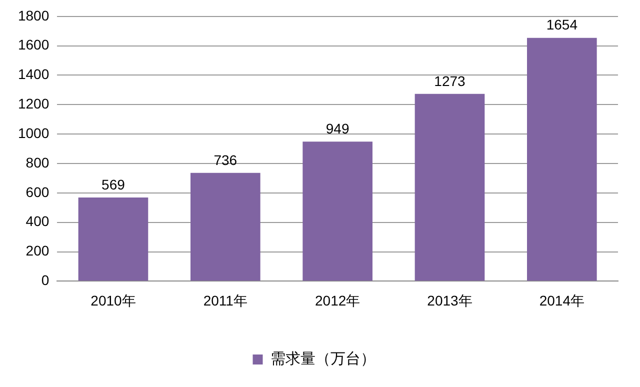 This screenshot has height=387, width=640. What do you see at coordinates (34, 104) in the screenshot?
I see `y-tick-label: 1200` at bounding box center [34, 104].